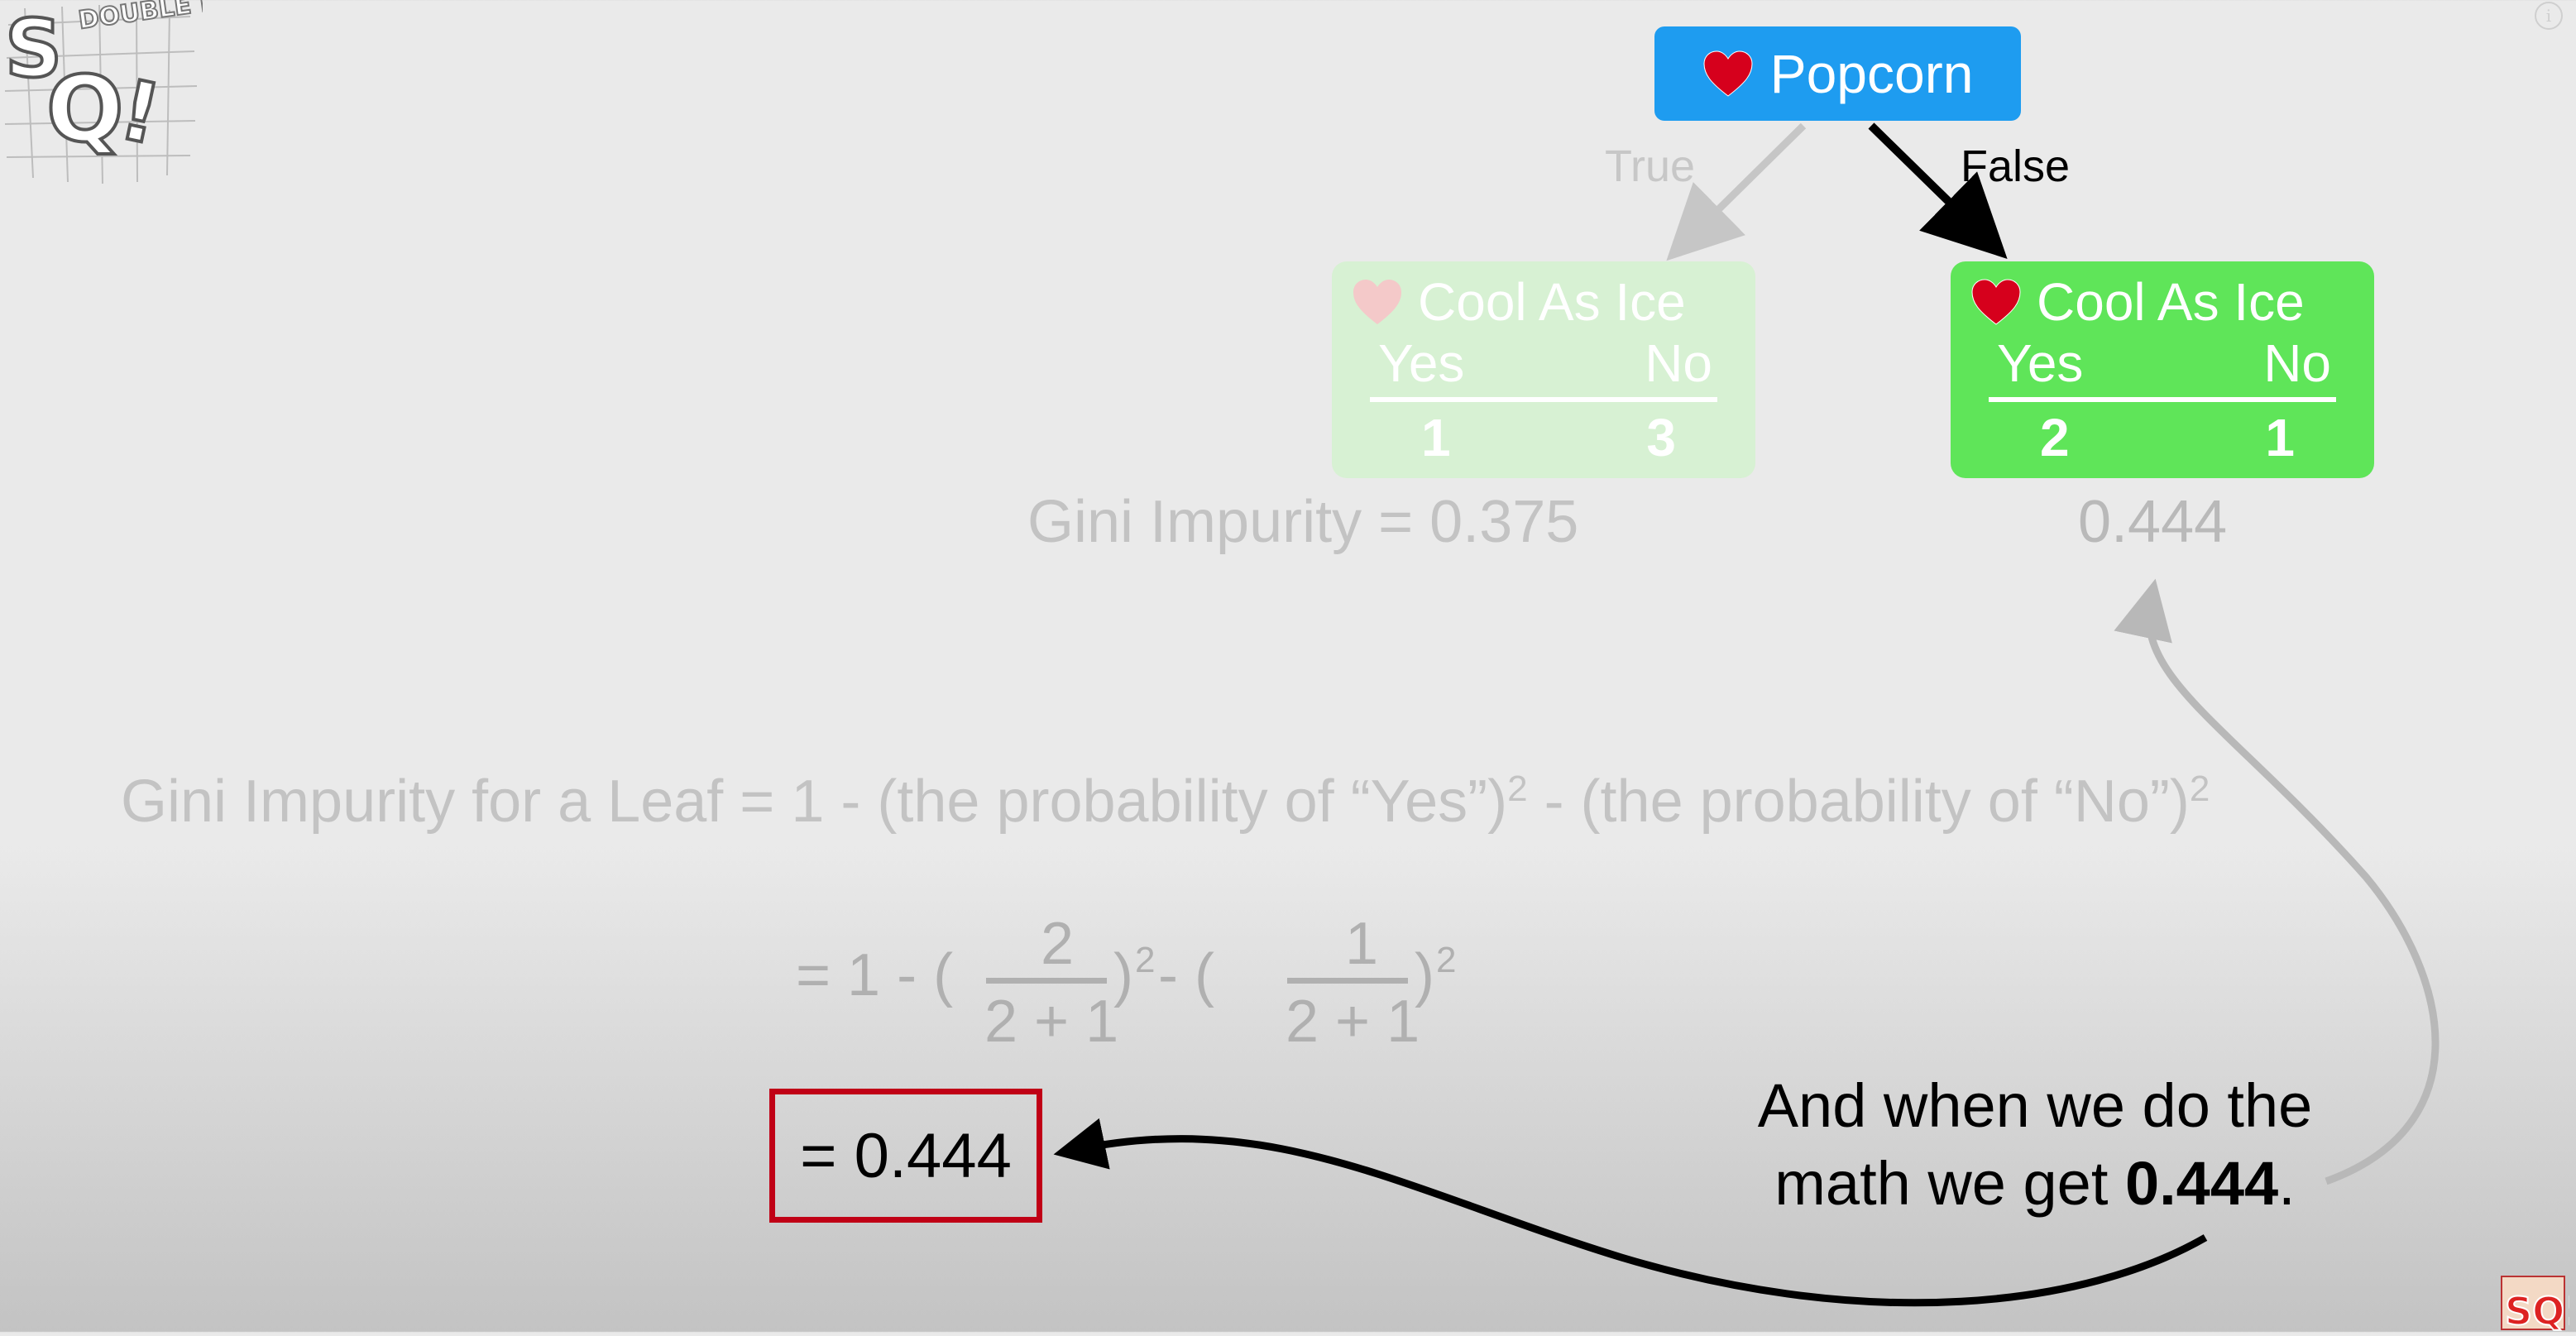  What do you see at coordinates (1186, 975) in the screenshot?
I see `calc-mid: - (` at bounding box center [1186, 975].